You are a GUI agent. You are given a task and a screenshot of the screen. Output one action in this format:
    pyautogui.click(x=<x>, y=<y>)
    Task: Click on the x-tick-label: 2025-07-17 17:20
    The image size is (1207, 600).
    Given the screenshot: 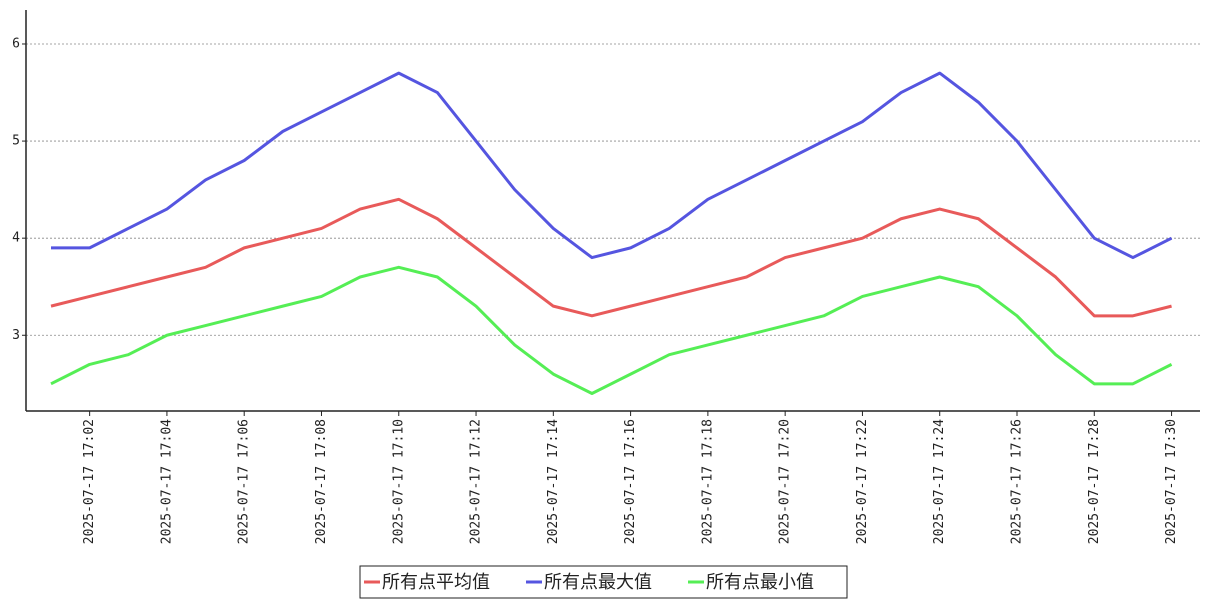 What is the action you would take?
    pyautogui.click(x=785, y=481)
    